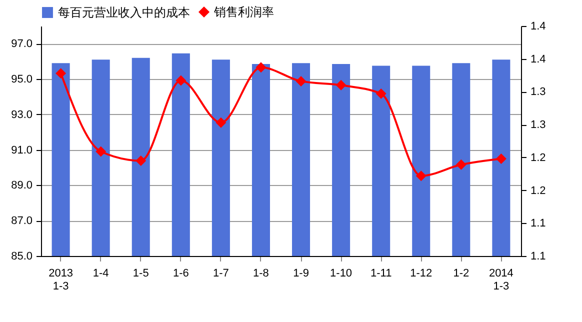 The width and height of the screenshot is (582, 322). I want to click on x-tick-label: 1-8, so click(261, 274).